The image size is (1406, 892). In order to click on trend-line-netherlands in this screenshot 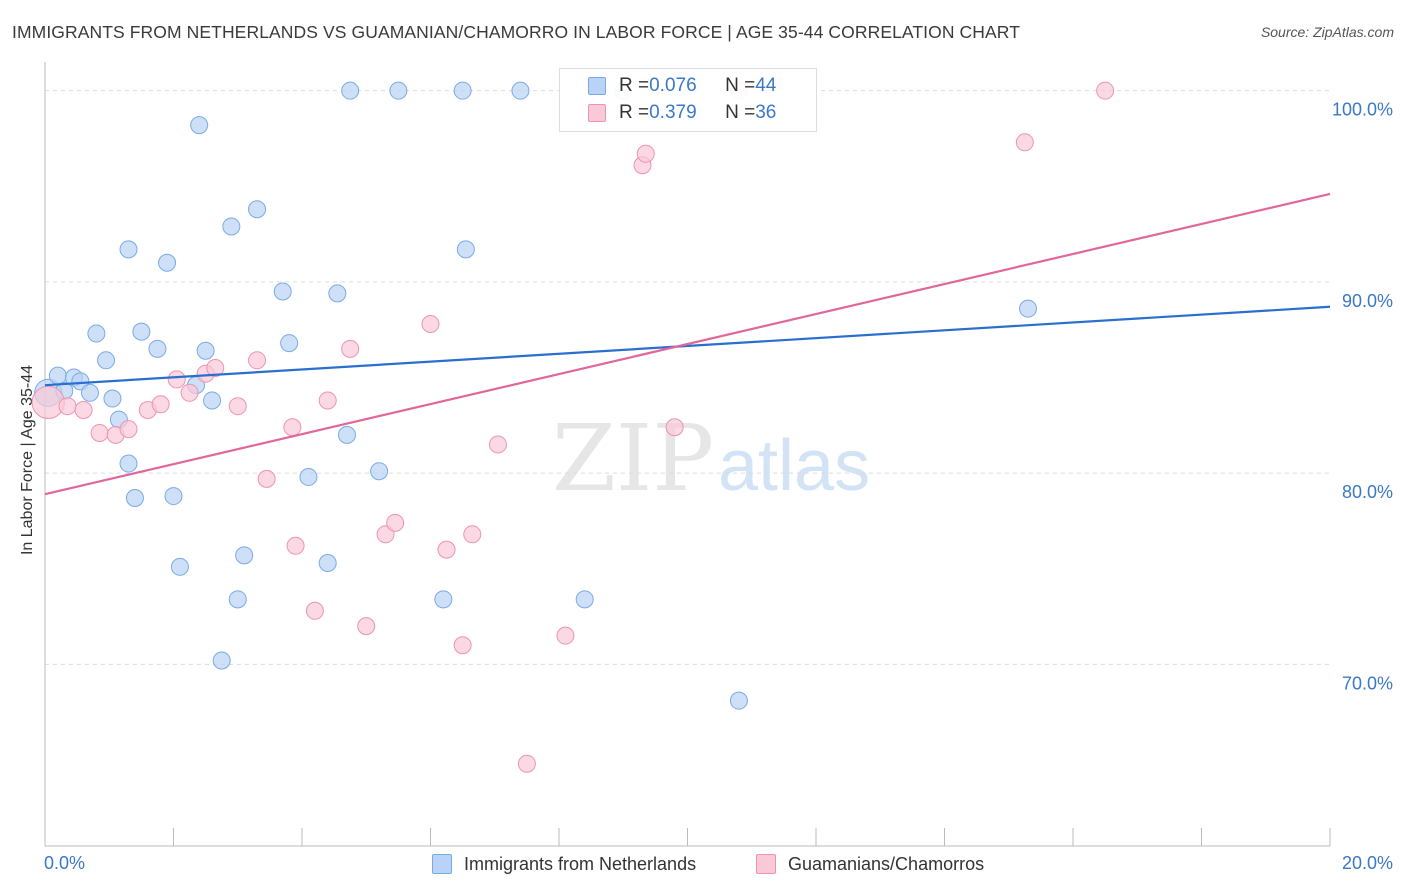, I will do `click(687, 346)`.